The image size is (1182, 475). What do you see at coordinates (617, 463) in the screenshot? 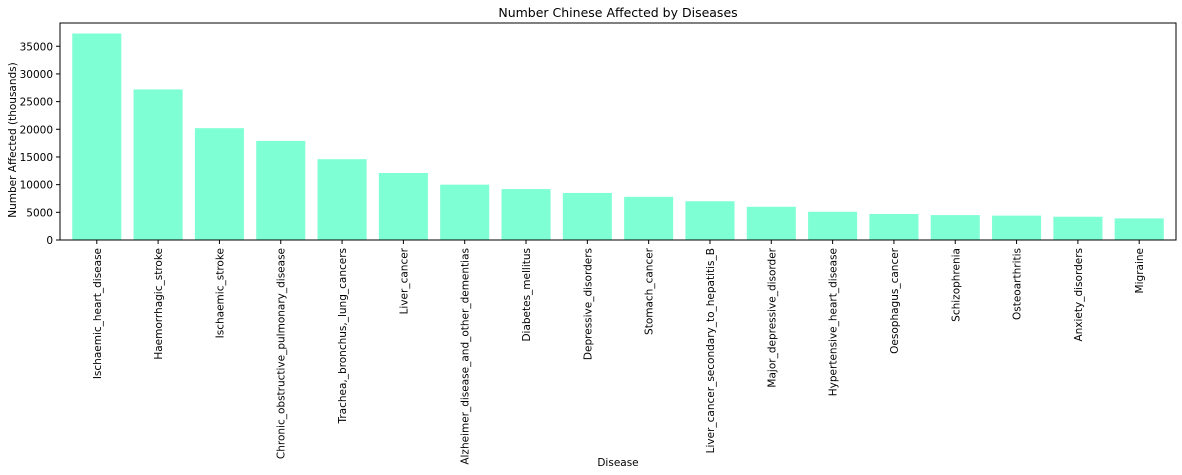
I see `x-axis-label: Disease` at bounding box center [617, 463].